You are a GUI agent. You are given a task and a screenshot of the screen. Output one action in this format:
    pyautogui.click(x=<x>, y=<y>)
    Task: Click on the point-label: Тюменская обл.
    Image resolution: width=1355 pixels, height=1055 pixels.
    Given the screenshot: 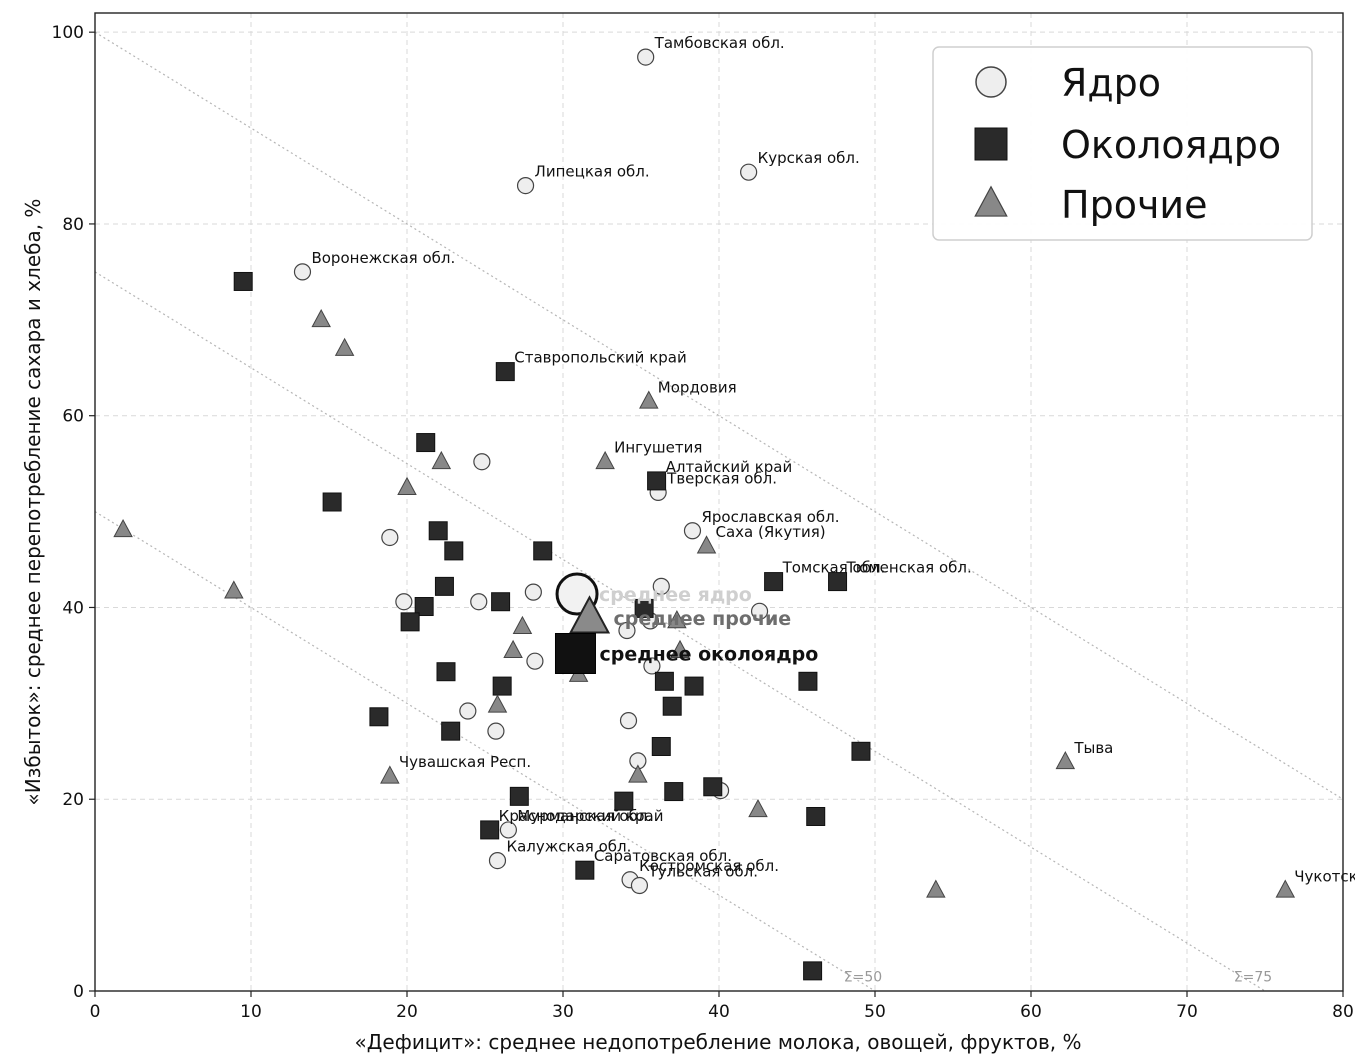 What is the action you would take?
    pyautogui.click(x=909, y=568)
    